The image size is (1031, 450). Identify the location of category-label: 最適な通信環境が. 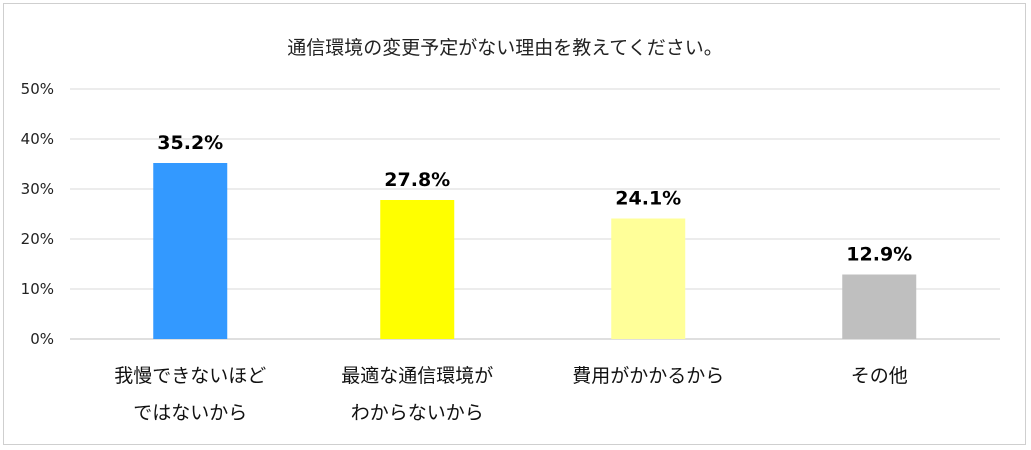
(417, 376).